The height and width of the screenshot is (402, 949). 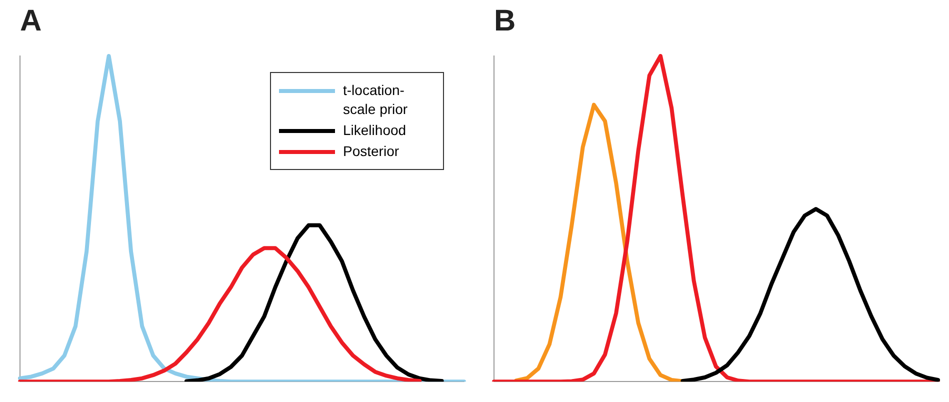 What do you see at coordinates (31, 21) in the screenshot?
I see `chart-title: A` at bounding box center [31, 21].